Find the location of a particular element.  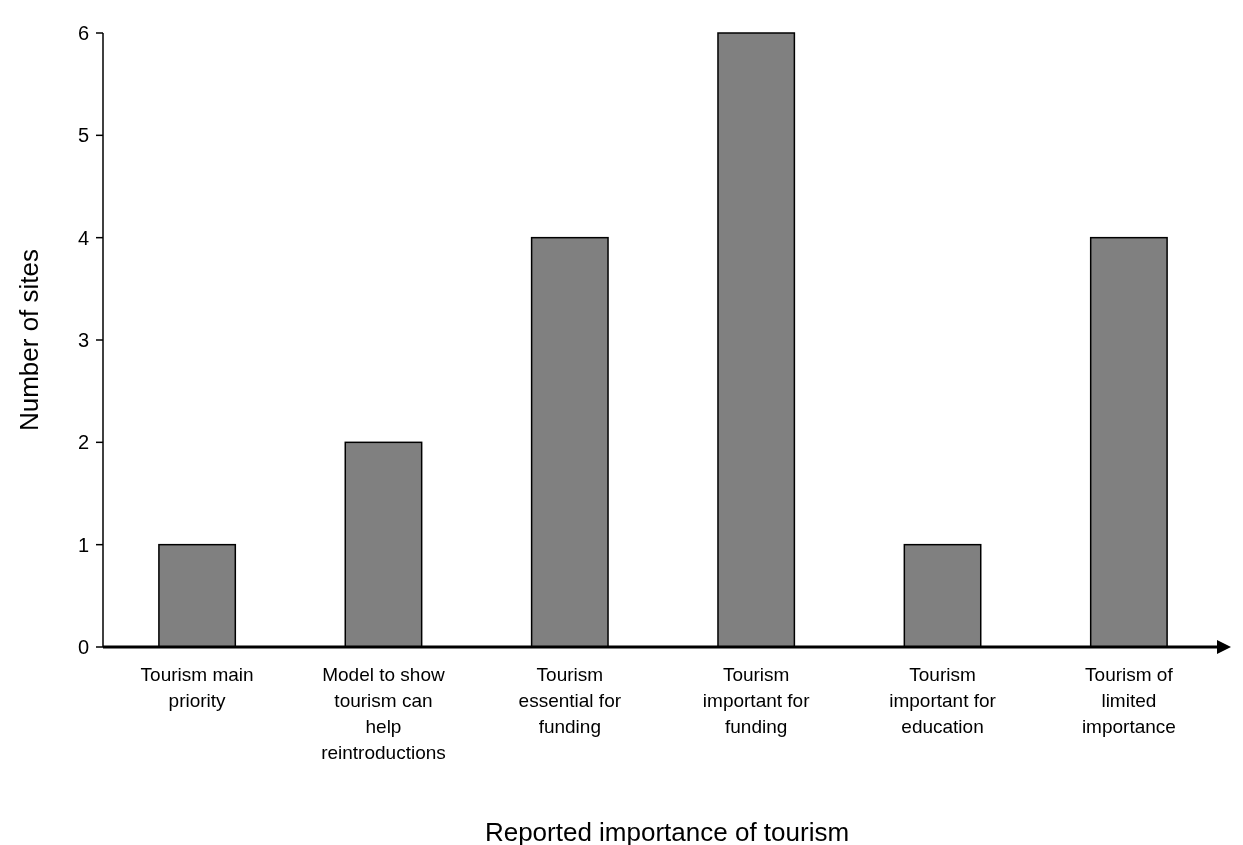

x-tick-label: Tourism of limited importance is located at coordinates (1128, 700).